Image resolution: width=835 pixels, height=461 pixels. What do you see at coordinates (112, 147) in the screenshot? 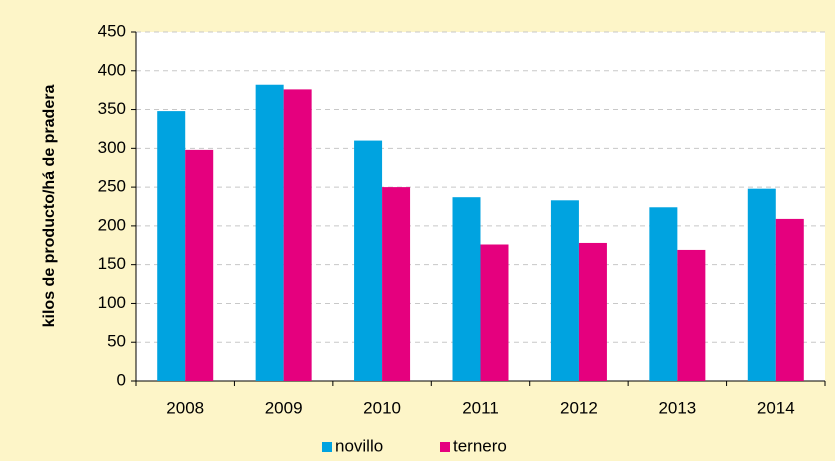
I see `y-tick-label: 300` at bounding box center [112, 147].